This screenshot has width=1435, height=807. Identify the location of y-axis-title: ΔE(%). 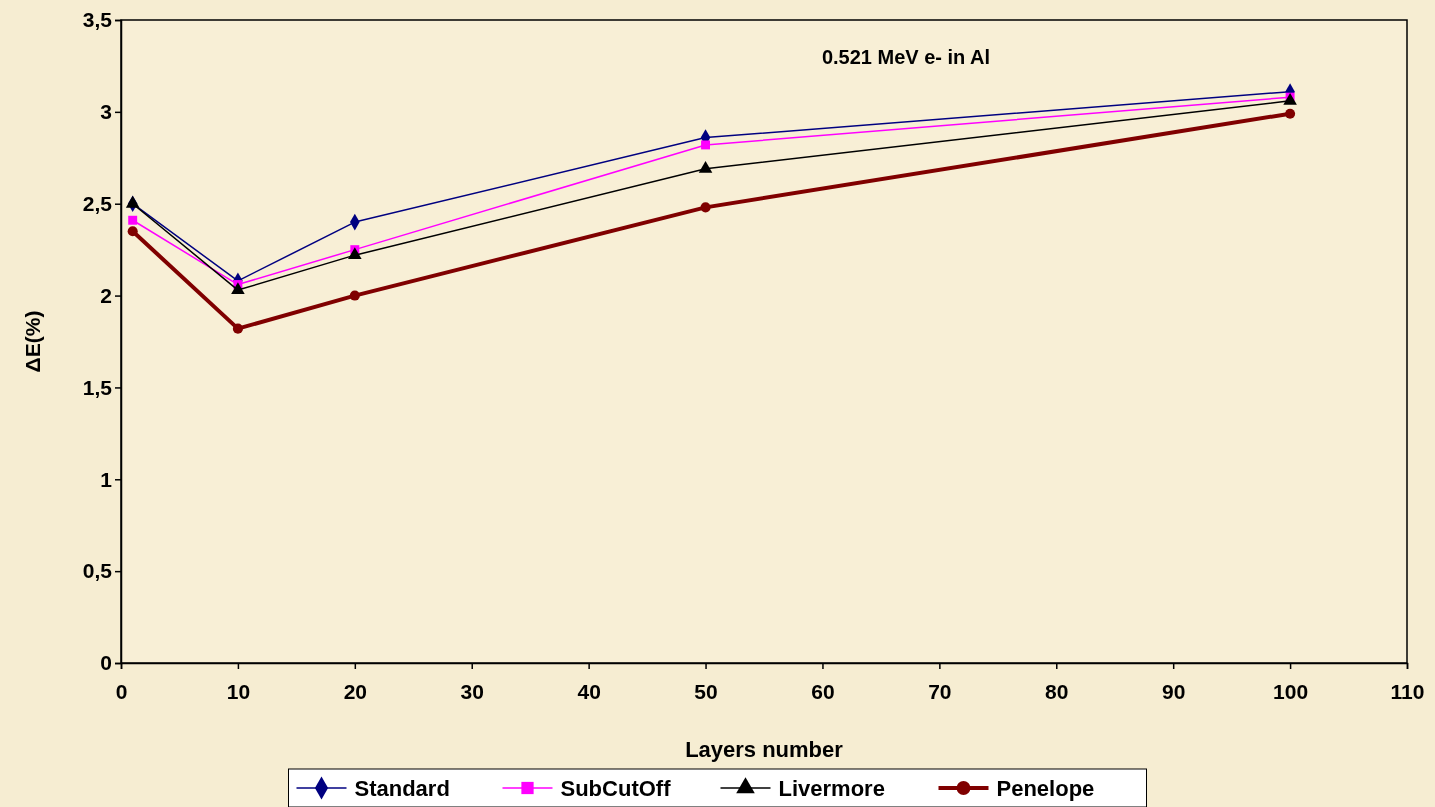
(32, 341).